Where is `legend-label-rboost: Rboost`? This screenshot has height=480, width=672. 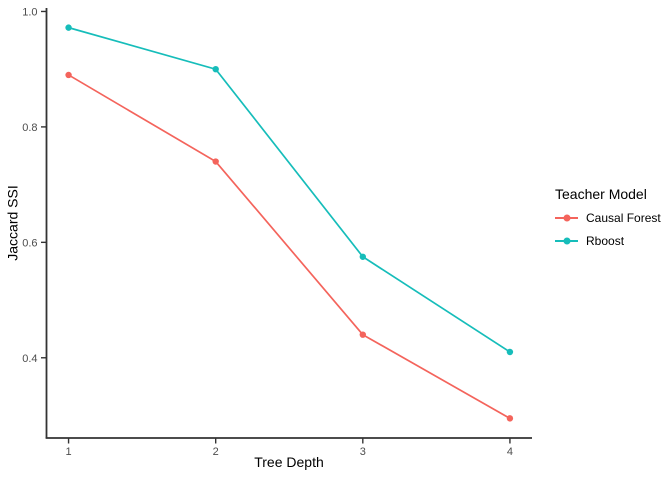
legend-label-rboost: Rboost is located at coordinates (605, 240).